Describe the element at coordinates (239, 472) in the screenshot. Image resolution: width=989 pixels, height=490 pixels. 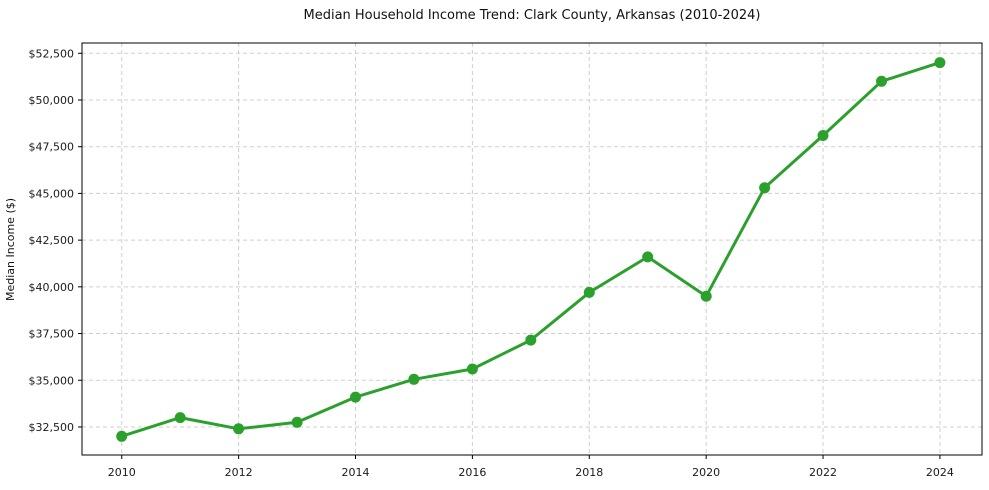
I see `x-tick-label: 2012` at that location.